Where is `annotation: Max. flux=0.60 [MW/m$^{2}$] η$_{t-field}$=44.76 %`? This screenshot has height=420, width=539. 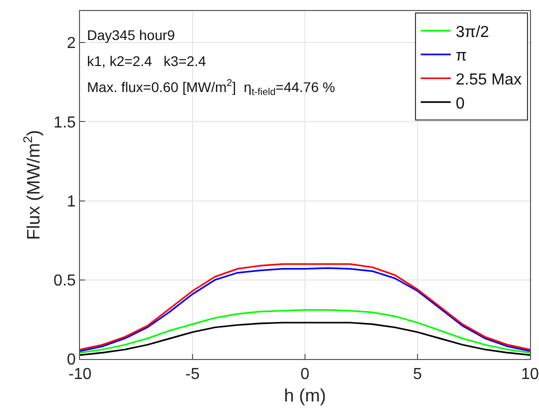 annotation: Max. flux=0.60 [MW/m$^{2}$] η$_{t-field}$=44.76 % is located at coordinates (211, 88).